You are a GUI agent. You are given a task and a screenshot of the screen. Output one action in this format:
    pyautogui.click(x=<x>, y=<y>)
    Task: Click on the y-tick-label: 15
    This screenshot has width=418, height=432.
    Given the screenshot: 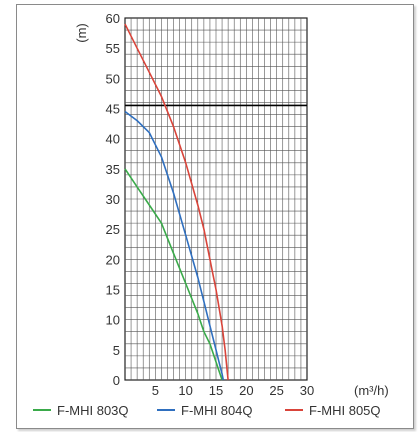 What is the action you would take?
    pyautogui.click(x=113, y=290)
    